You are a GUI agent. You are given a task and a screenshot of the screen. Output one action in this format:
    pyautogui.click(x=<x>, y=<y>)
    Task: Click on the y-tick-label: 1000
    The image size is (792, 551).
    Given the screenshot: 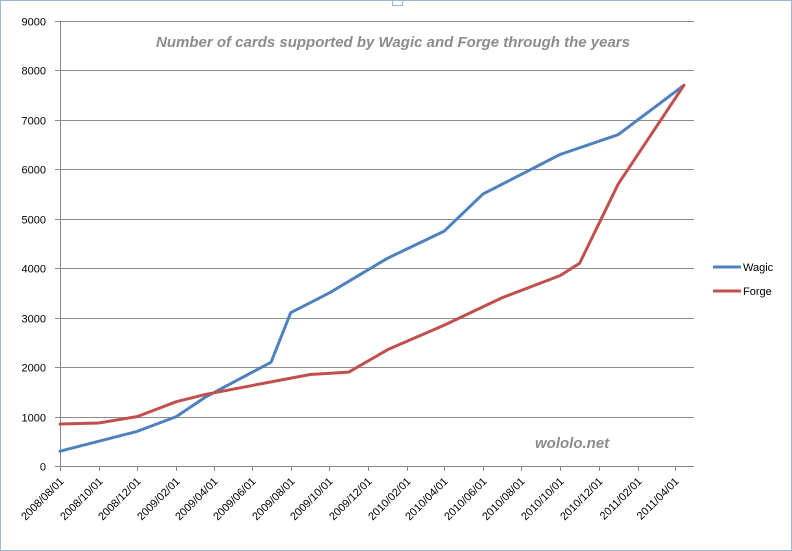 What is the action you would take?
    pyautogui.click(x=34, y=419)
    